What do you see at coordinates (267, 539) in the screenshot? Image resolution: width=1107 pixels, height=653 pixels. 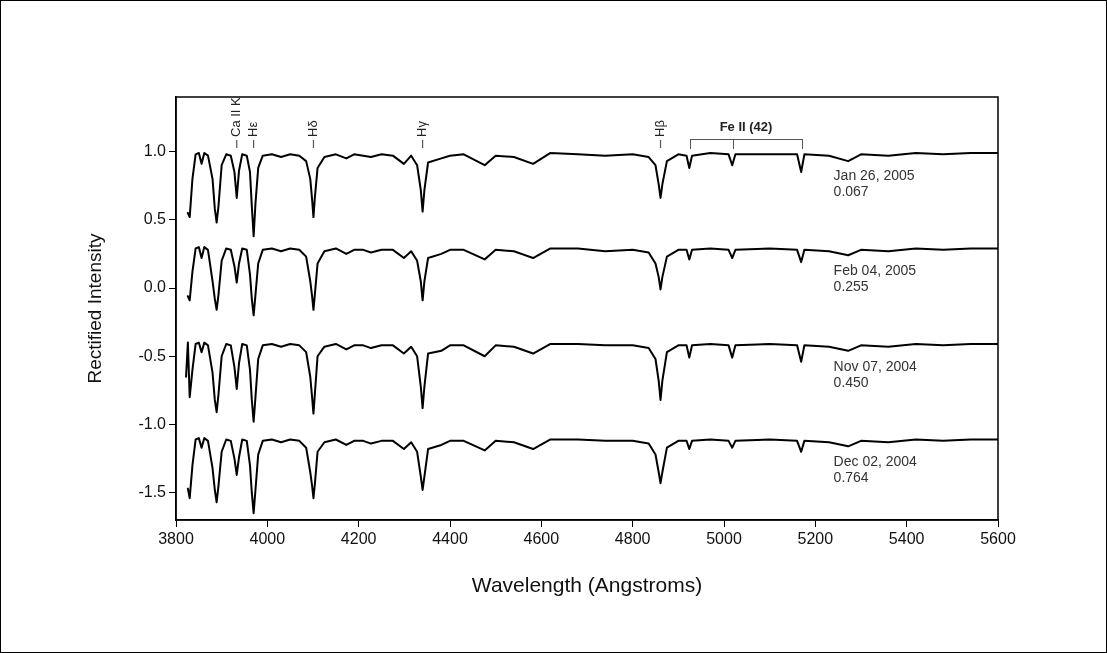 I see `x-tick-label: 4000` at bounding box center [267, 539].